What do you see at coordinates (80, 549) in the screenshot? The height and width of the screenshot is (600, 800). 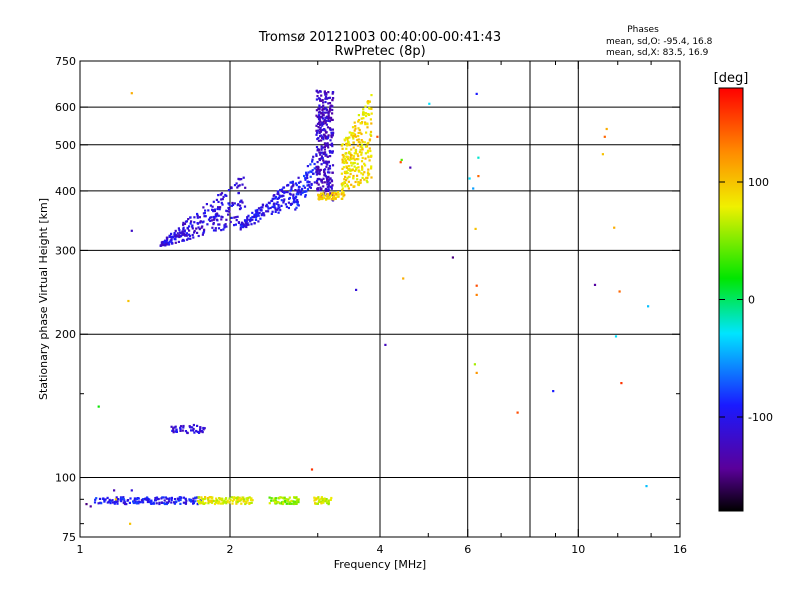 I see `x-tick-label: 1` at bounding box center [80, 549].